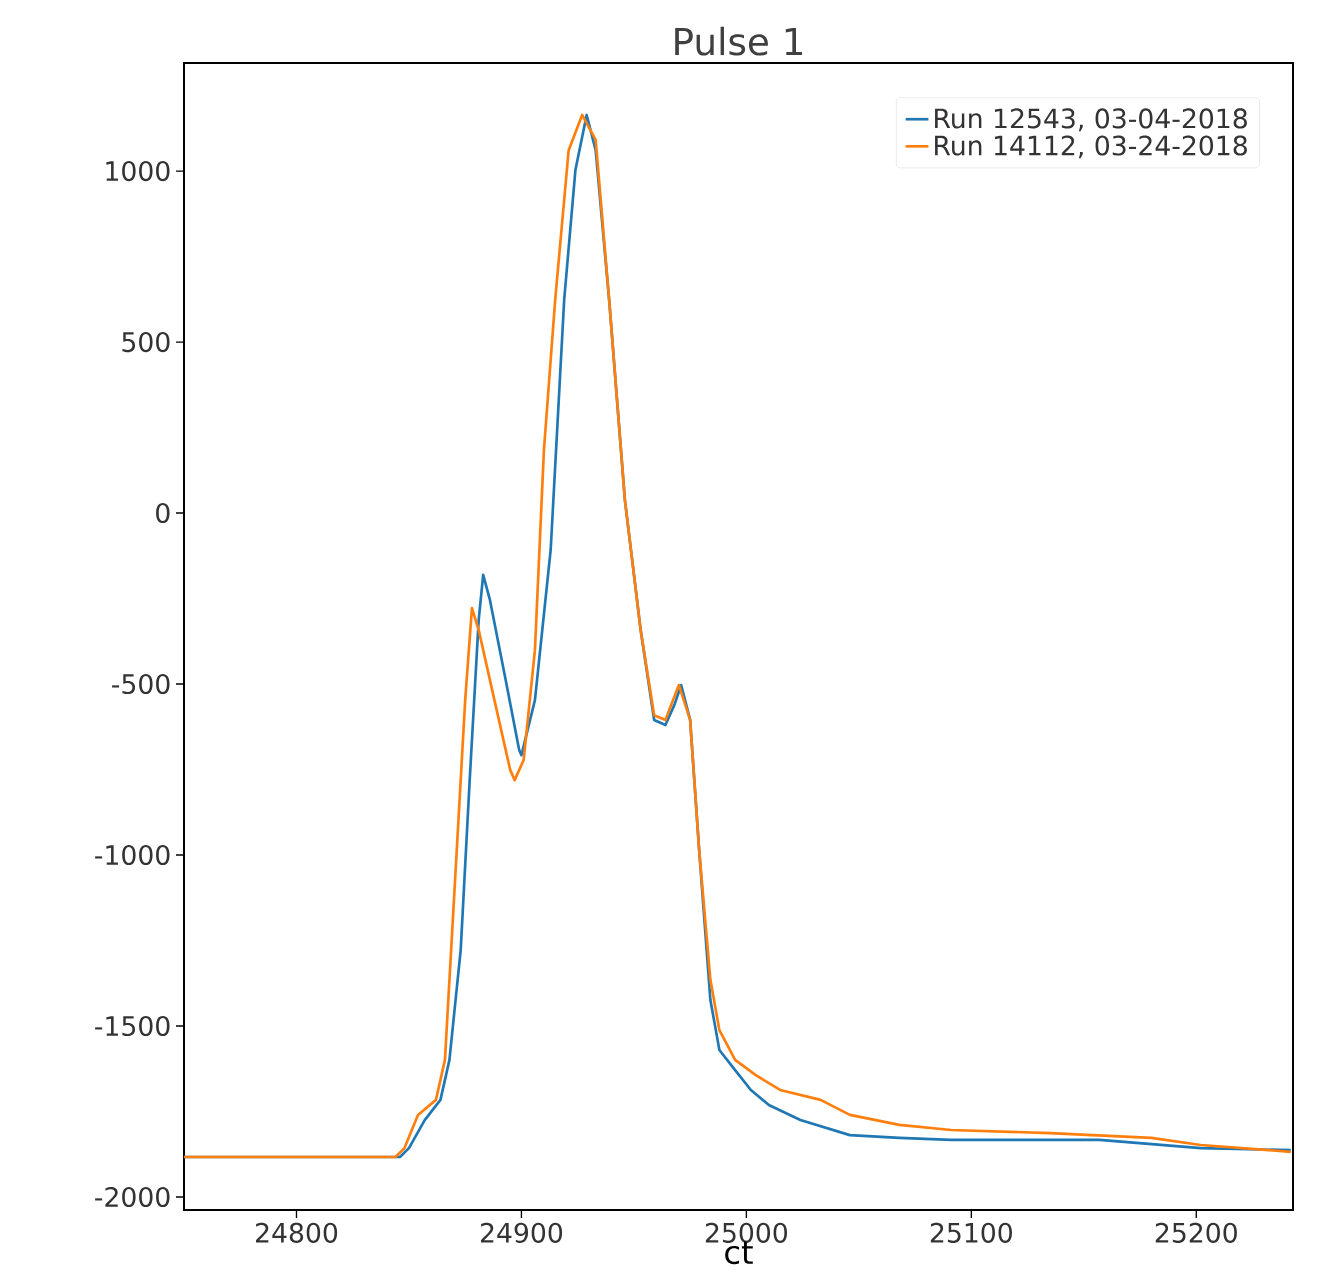 The height and width of the screenshot is (1286, 1332). Describe the element at coordinates (297, 1232) in the screenshot. I see `x-tick-label: 24800` at that location.